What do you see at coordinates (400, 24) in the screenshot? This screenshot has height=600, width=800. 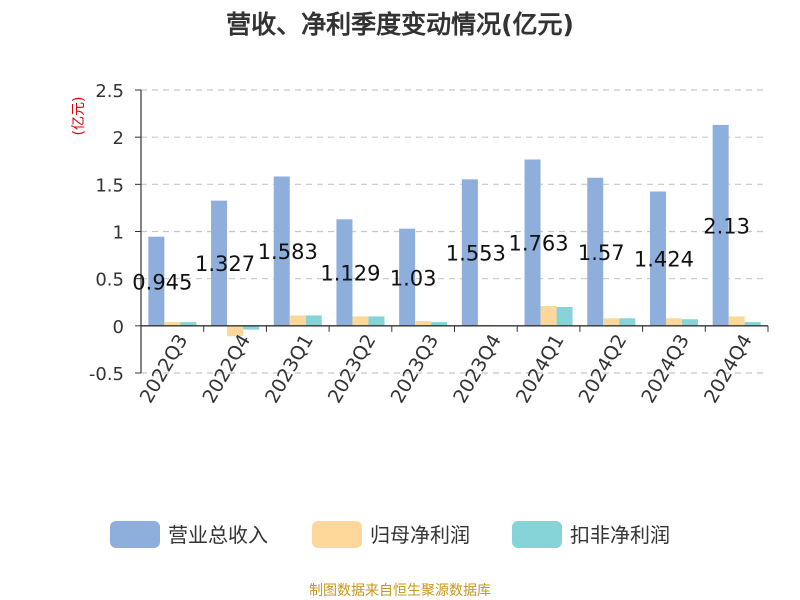 I see `chart-title: 营收、净利季度变动情况(亿元)` at bounding box center [400, 24].